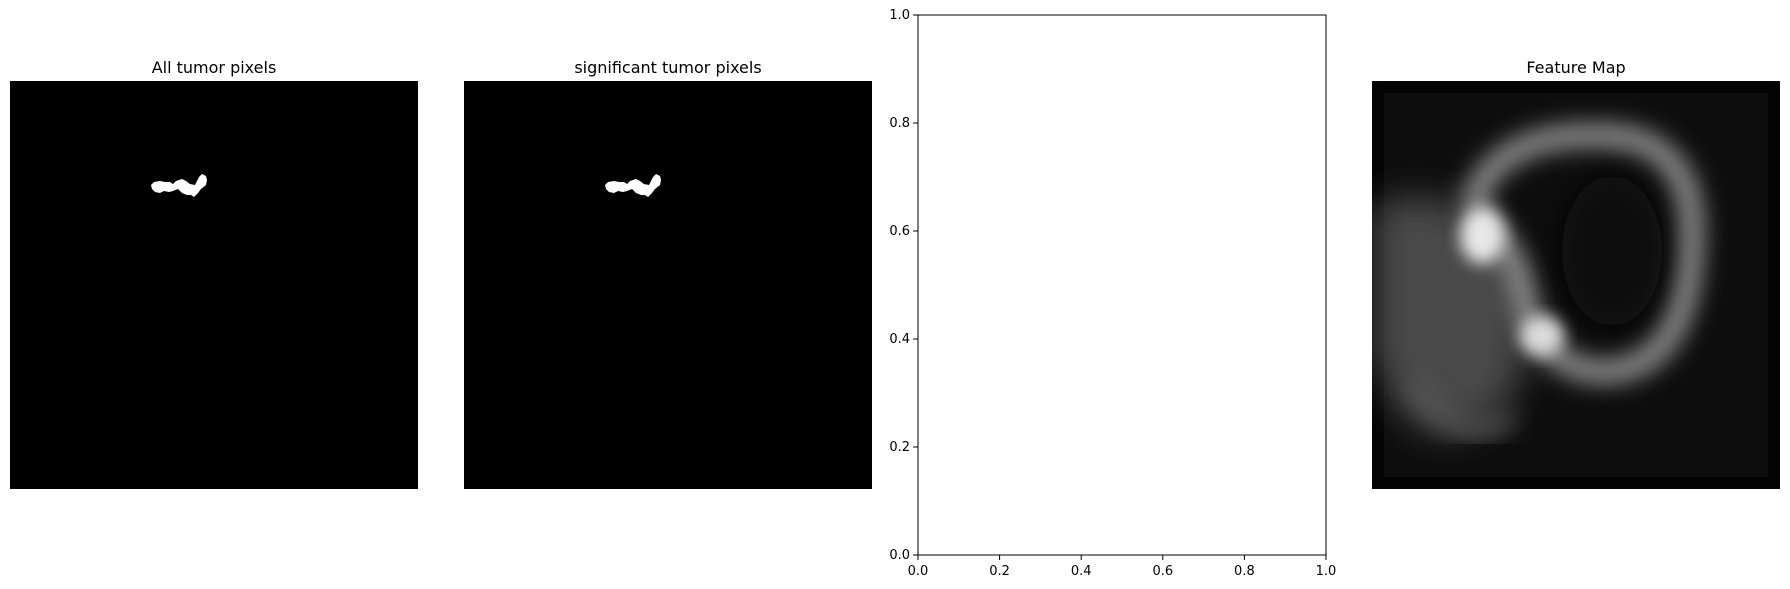  I want to click on tumor-mask-blob, so click(179, 185).